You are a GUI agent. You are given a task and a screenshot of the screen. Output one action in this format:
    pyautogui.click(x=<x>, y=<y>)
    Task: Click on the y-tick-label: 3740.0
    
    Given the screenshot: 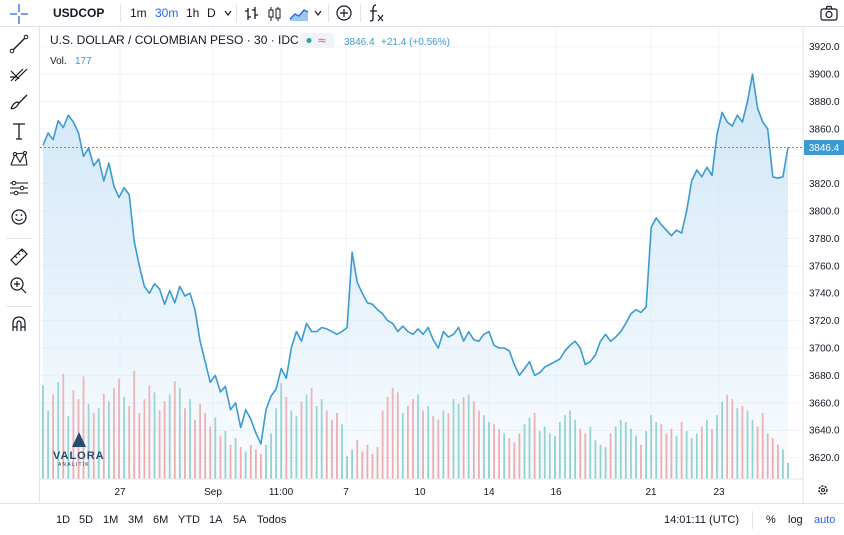 What is the action you would take?
    pyautogui.click(x=824, y=294)
    